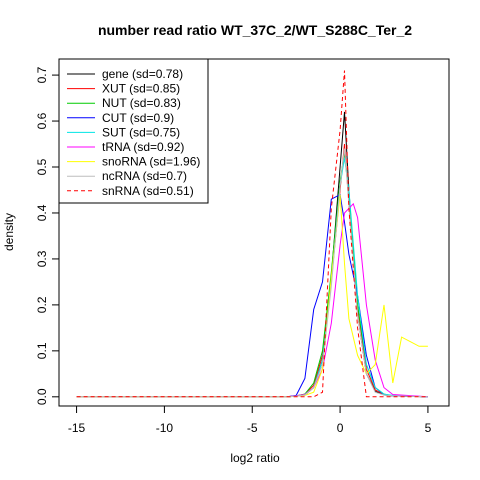  What do you see at coordinates (144, 176) in the screenshot?
I see `legend-label: ncRNA (sd=0.7)` at bounding box center [144, 176].